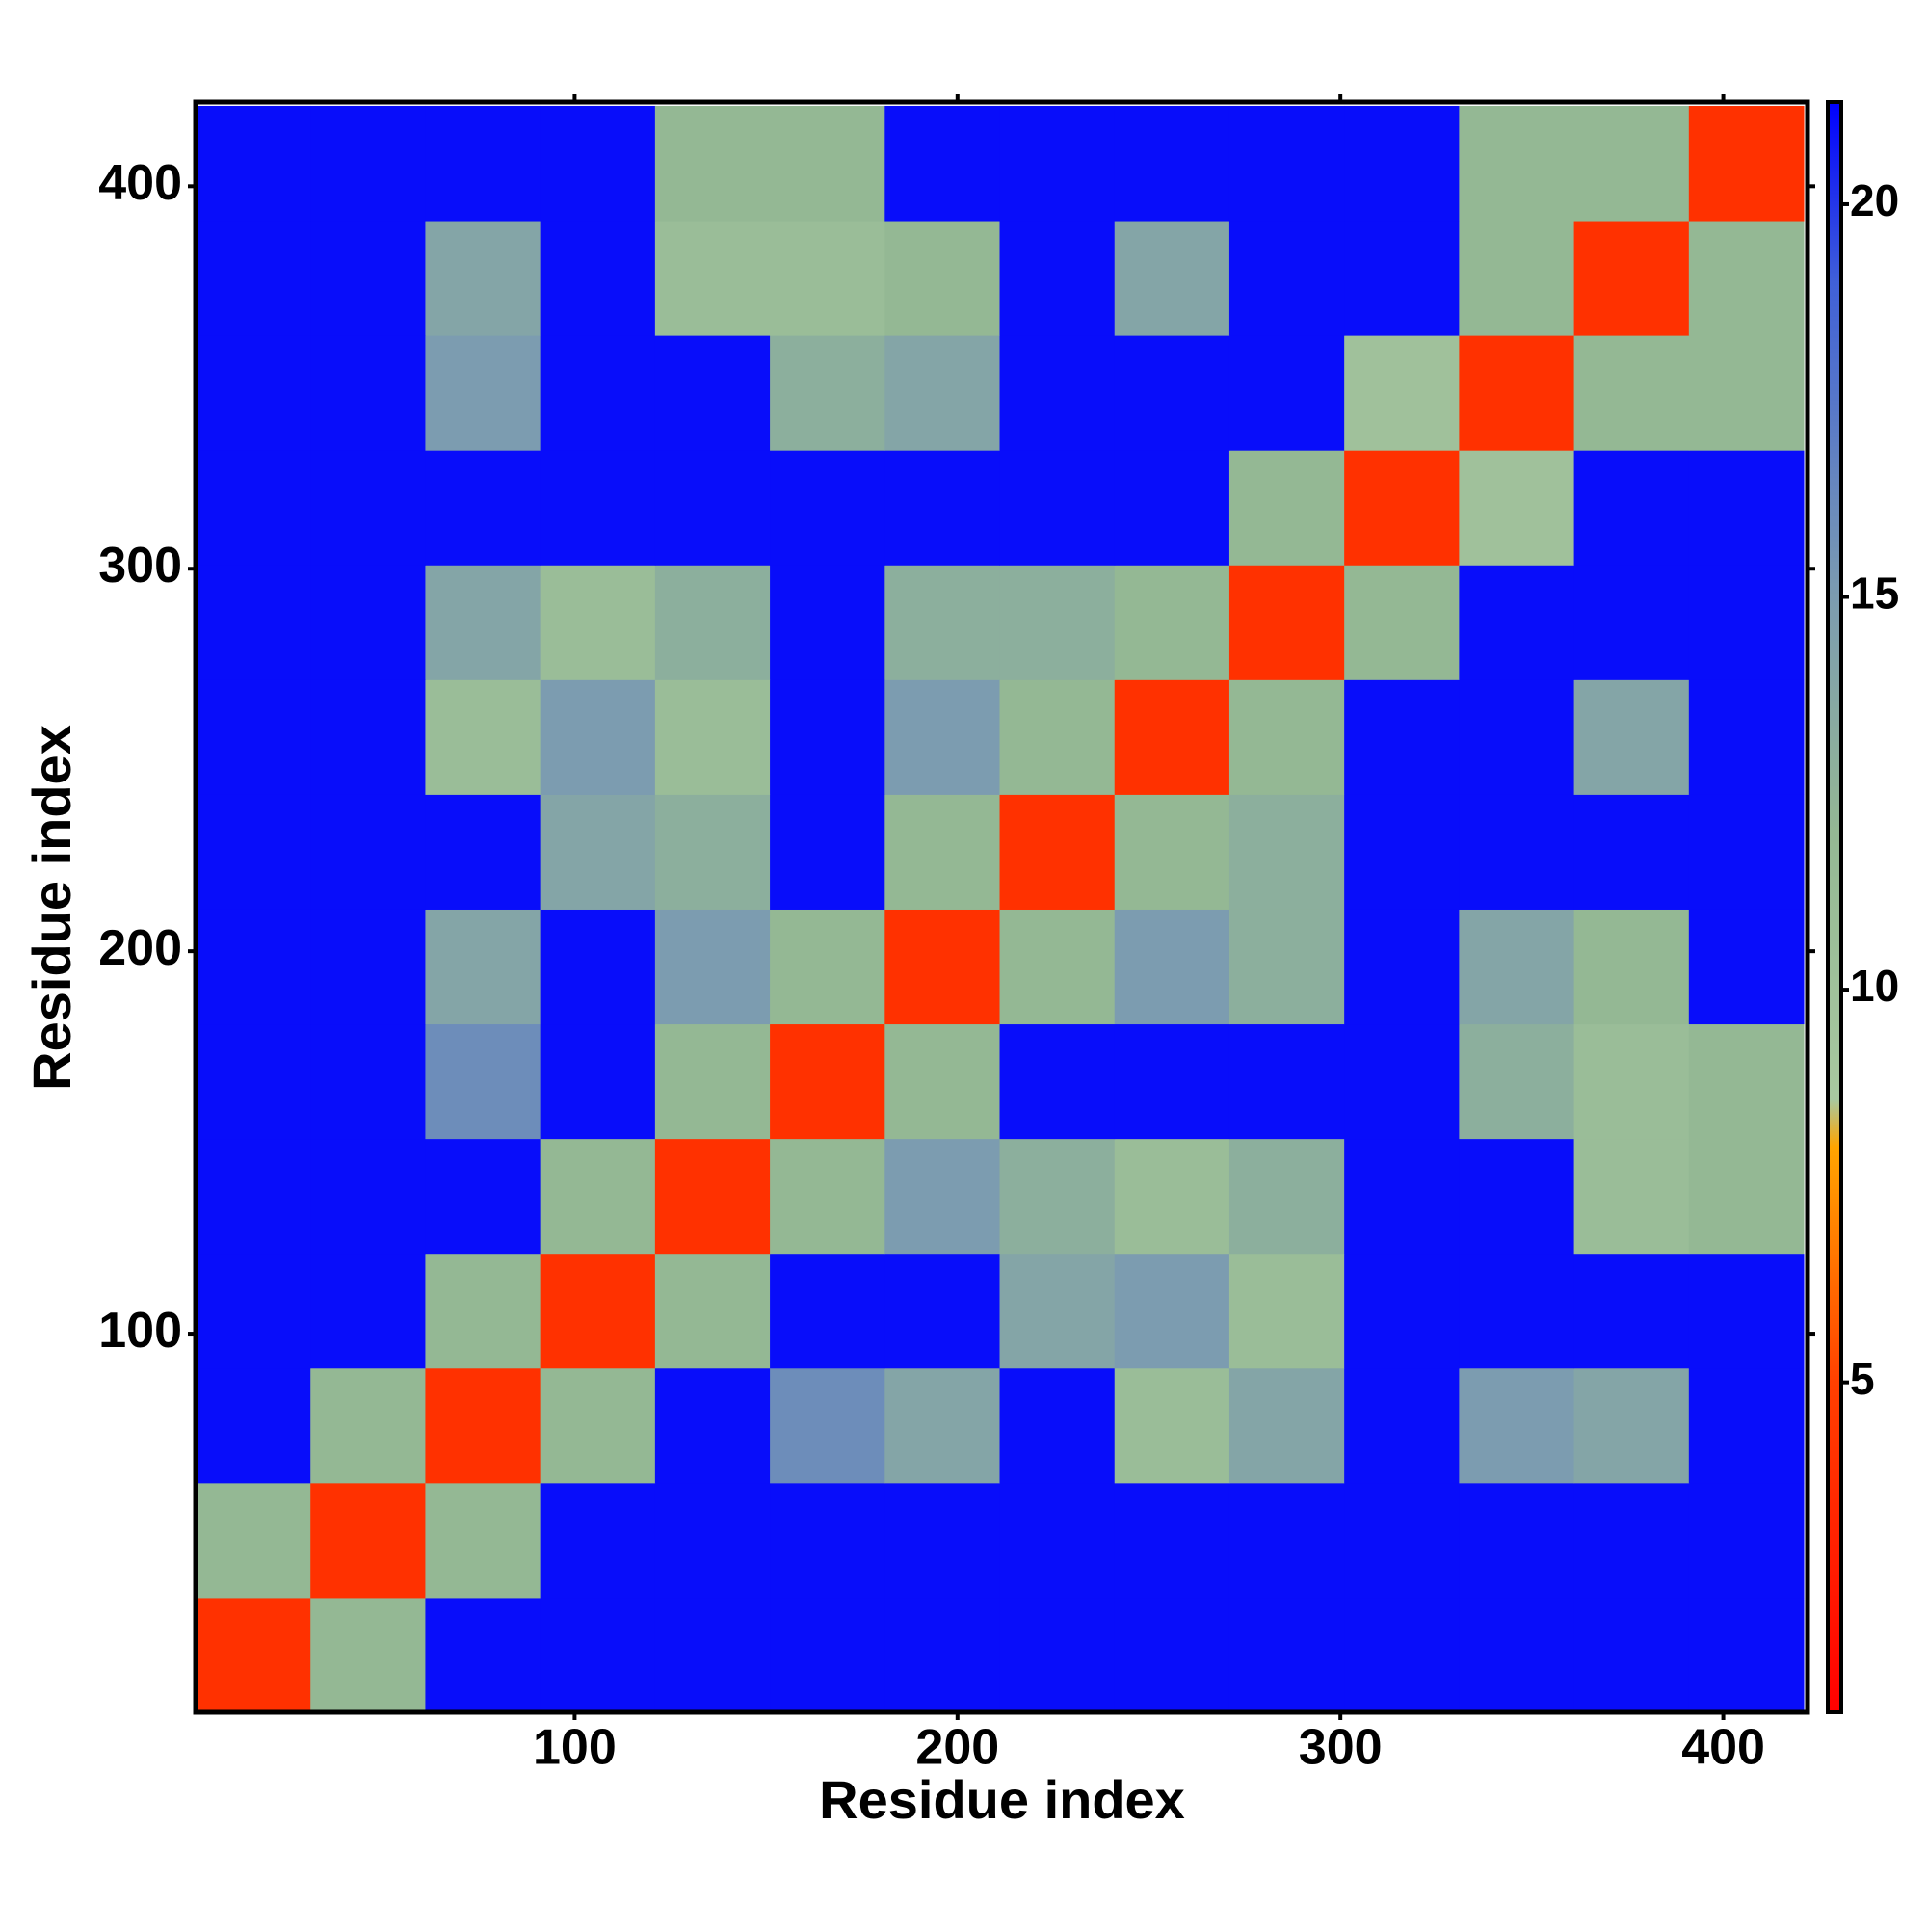 This screenshot has width=1927, height=1932. What do you see at coordinates (140, 948) in the screenshot?
I see `y-tick-label: 200` at bounding box center [140, 948].